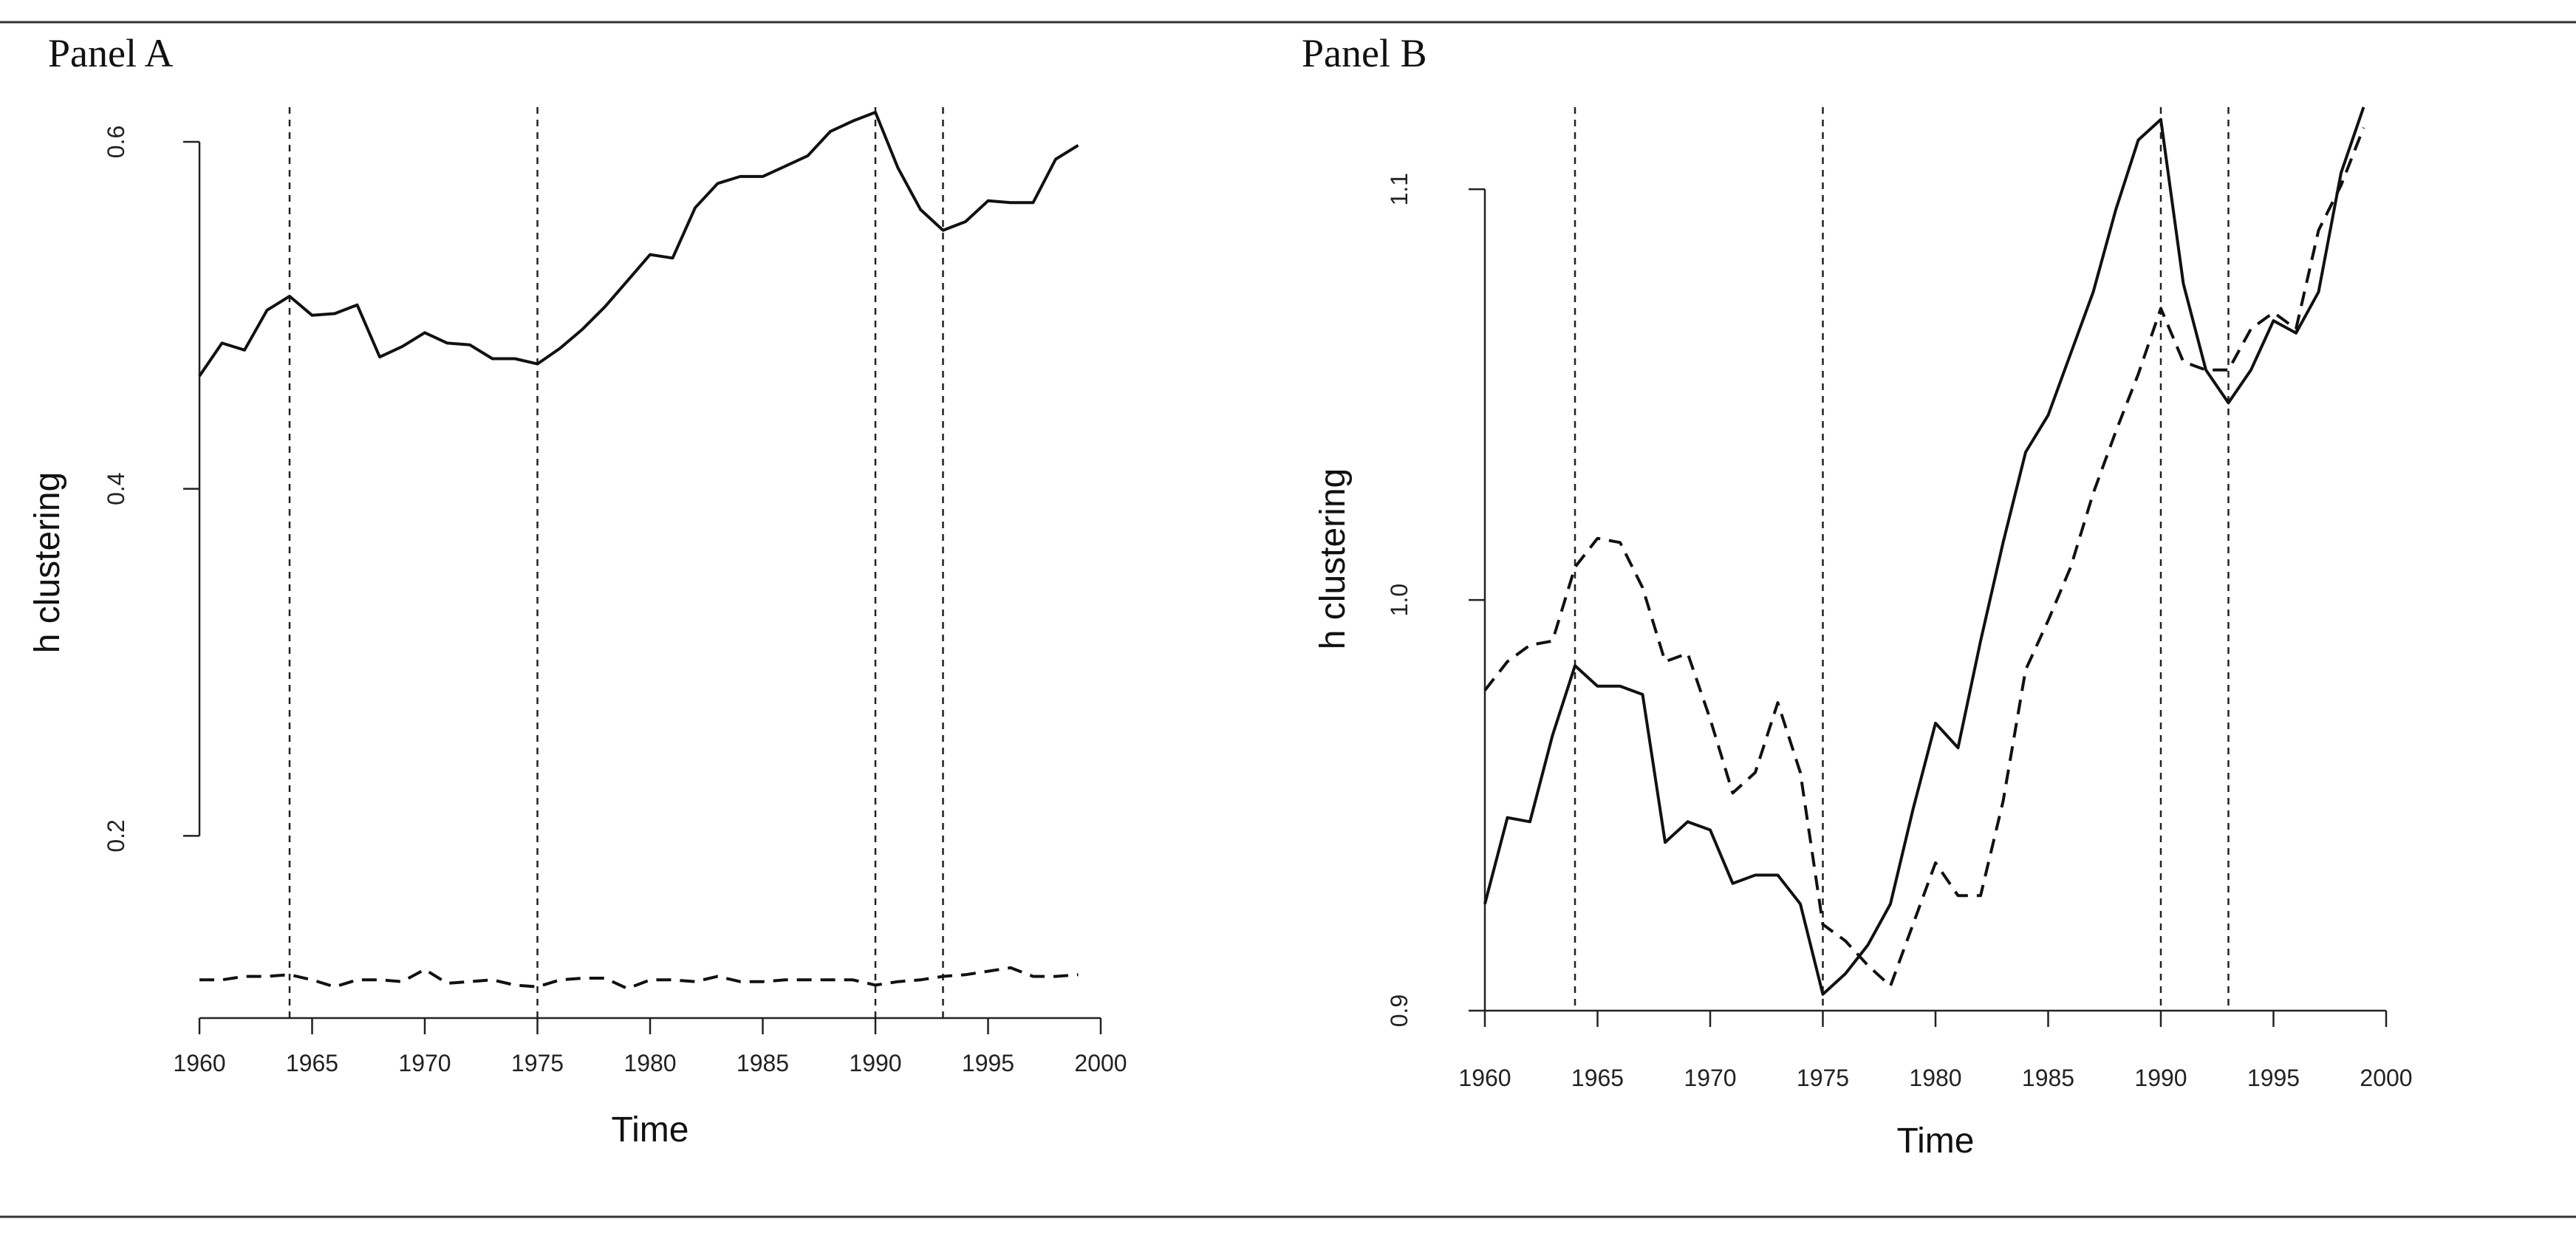 This screenshot has height=1236, width=2576. Describe the element at coordinates (116, 488) in the screenshot. I see `y-tick-label: 0.4` at that location.